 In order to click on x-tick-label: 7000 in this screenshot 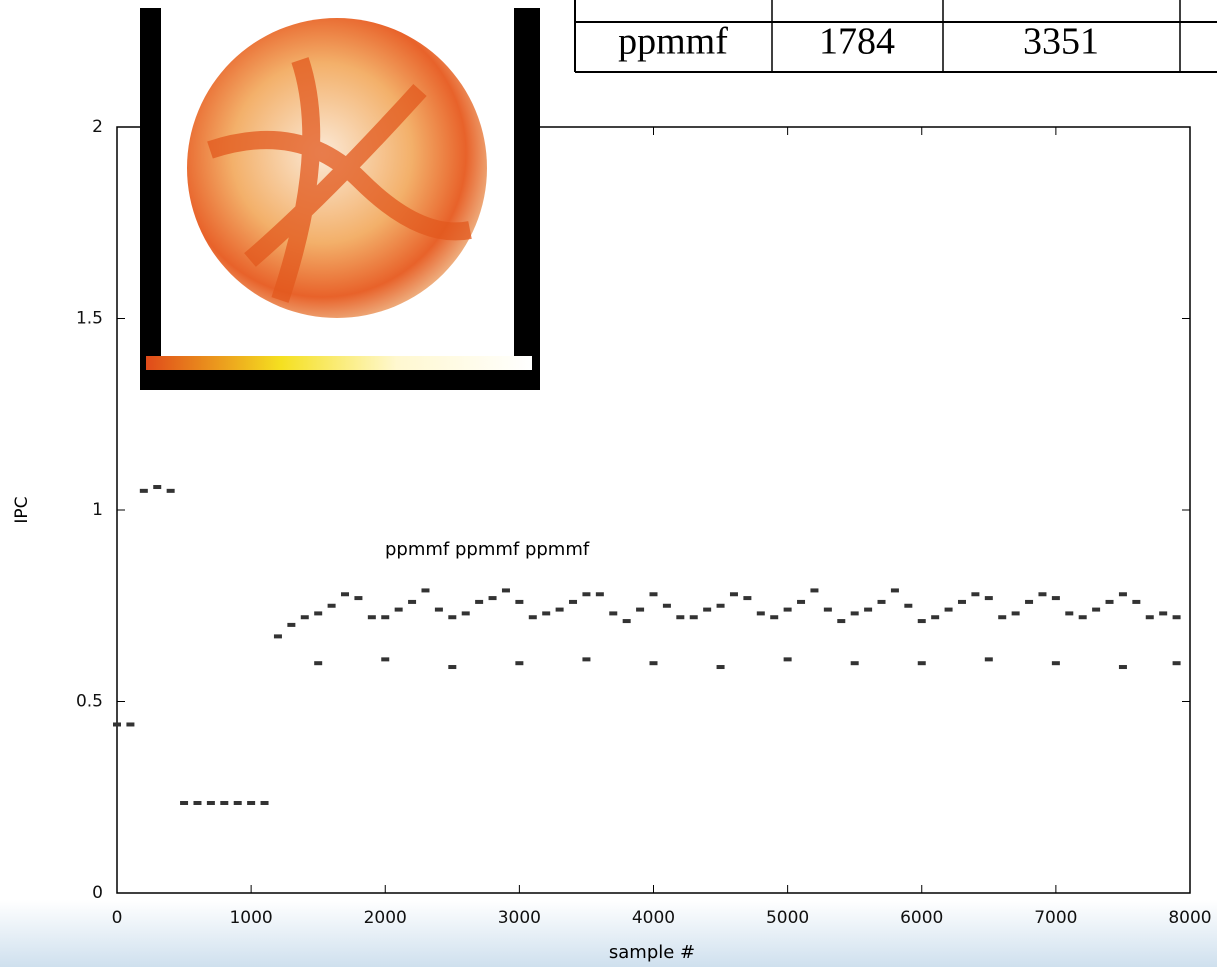, I will do `click(1055, 918)`.